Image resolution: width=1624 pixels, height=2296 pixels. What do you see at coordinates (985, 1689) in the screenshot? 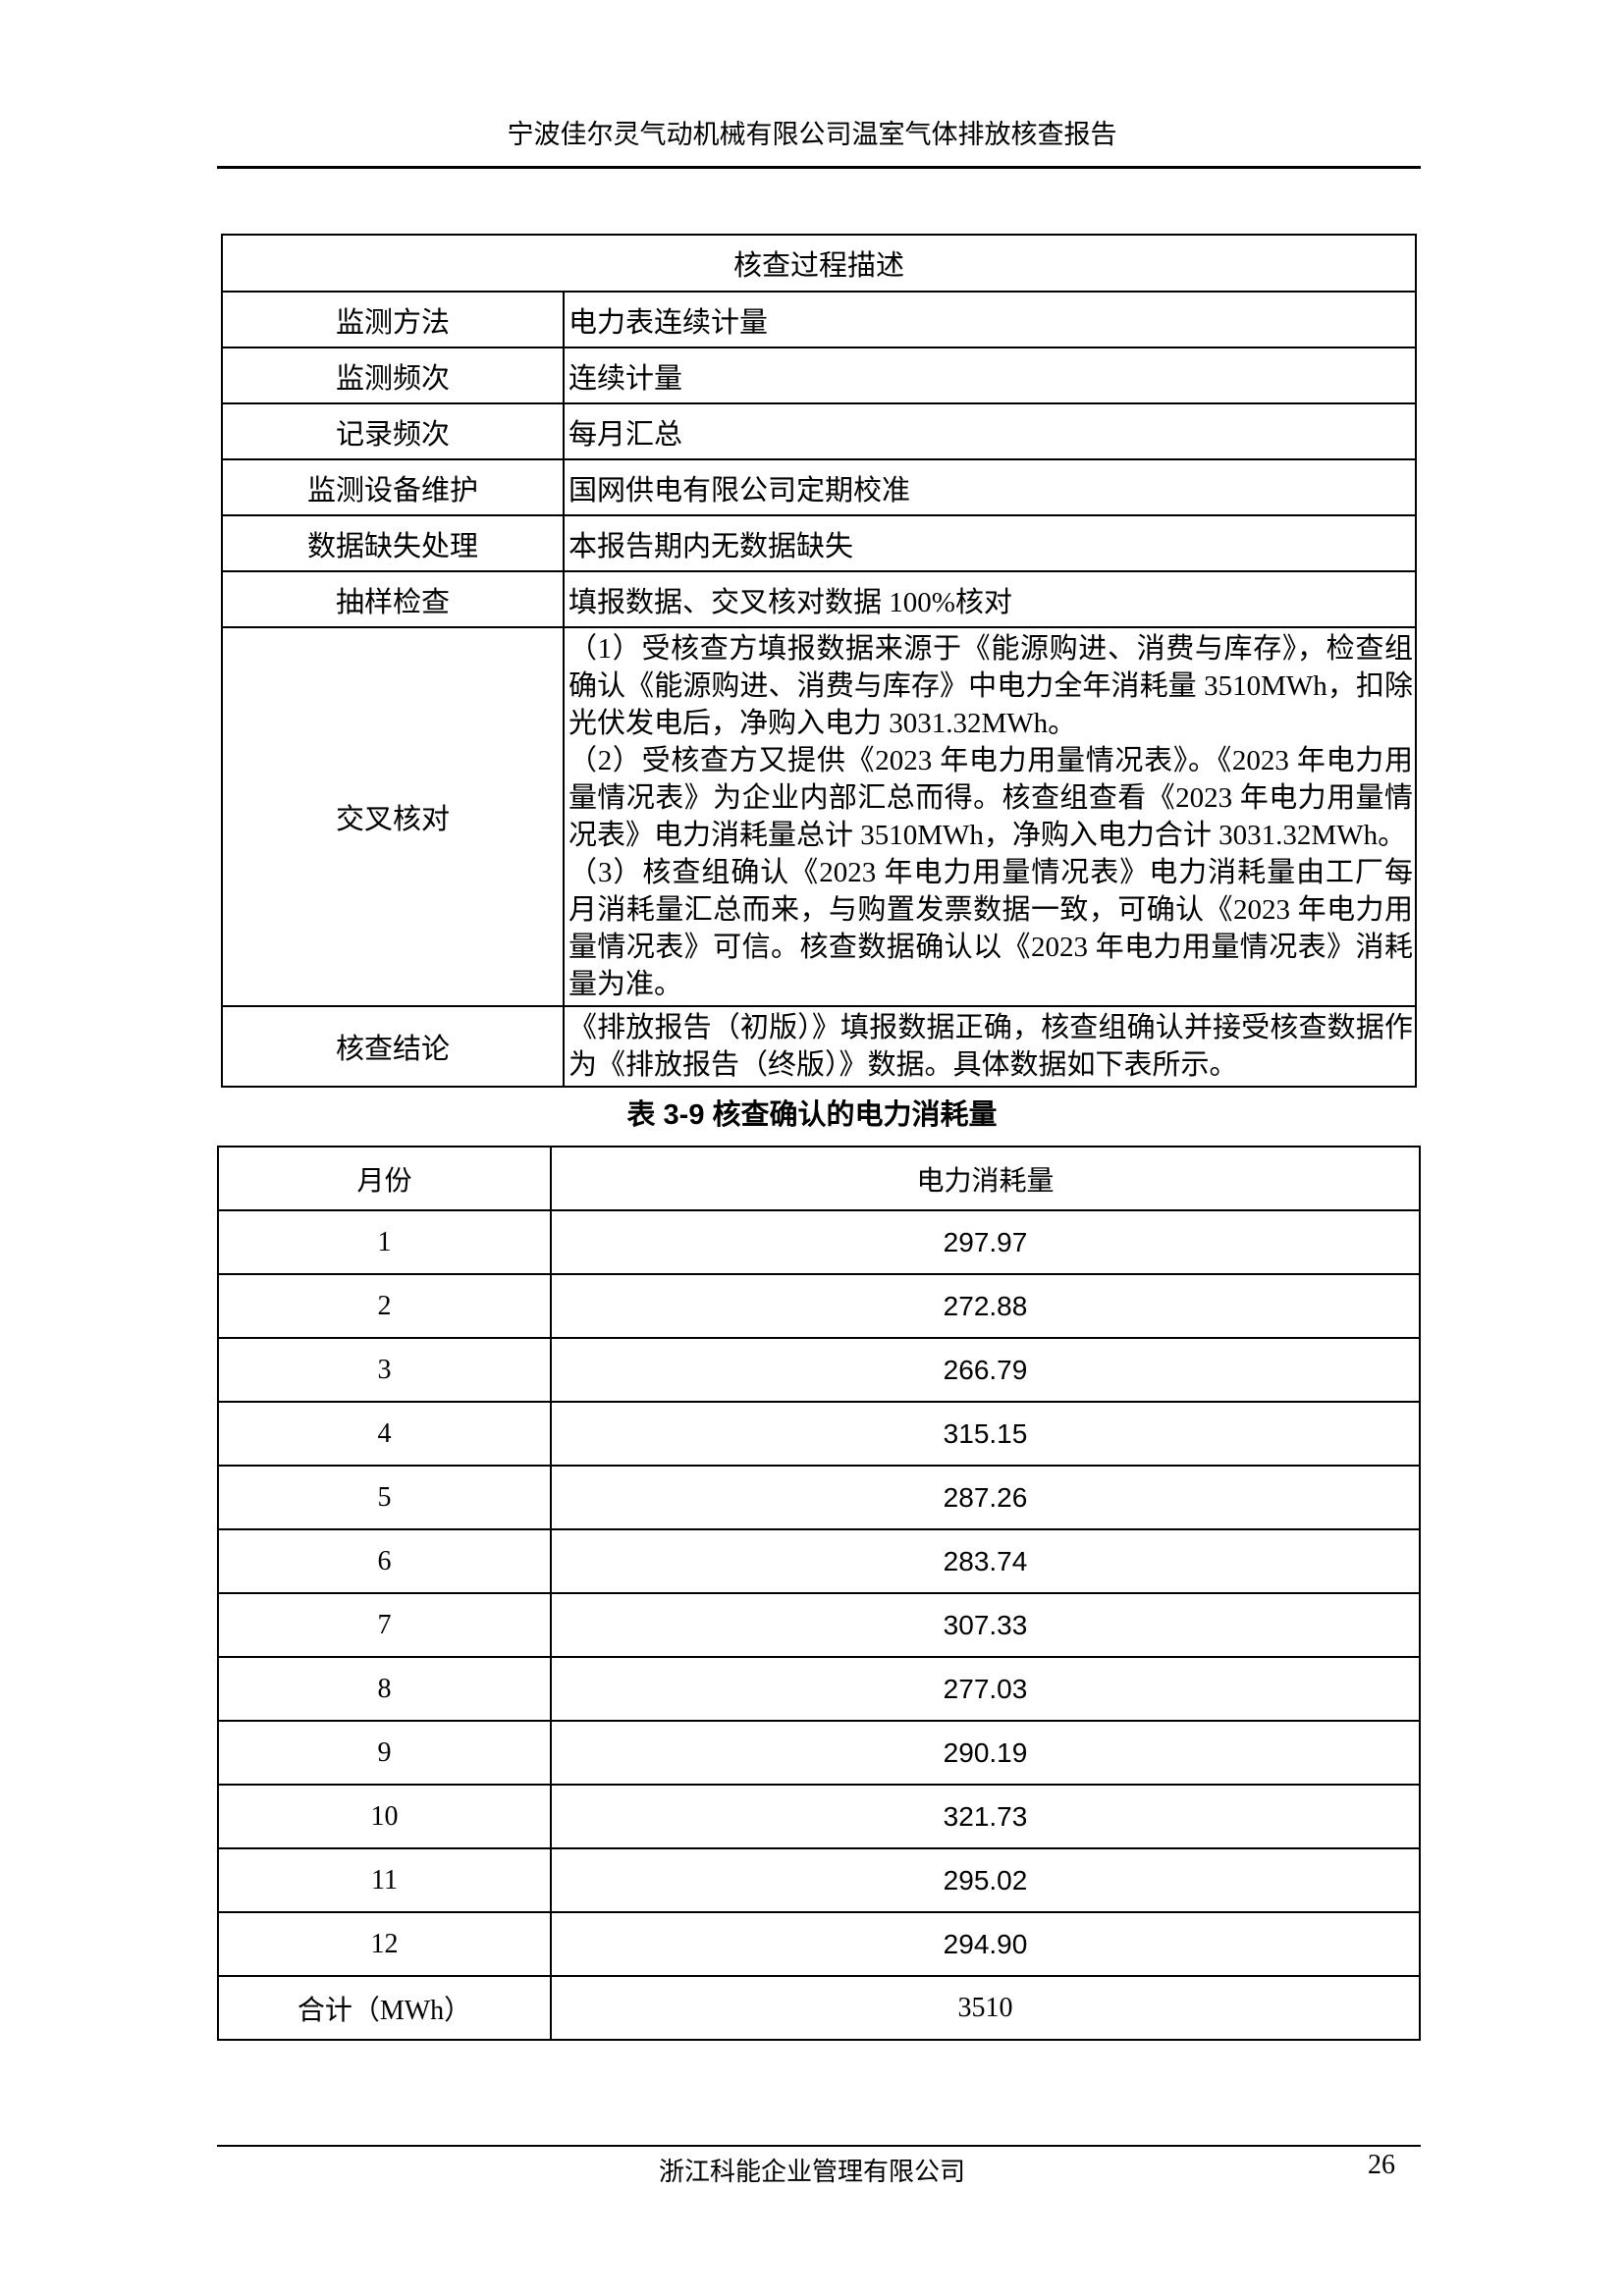
I see `consumption-cell: 277.03` at bounding box center [985, 1689].